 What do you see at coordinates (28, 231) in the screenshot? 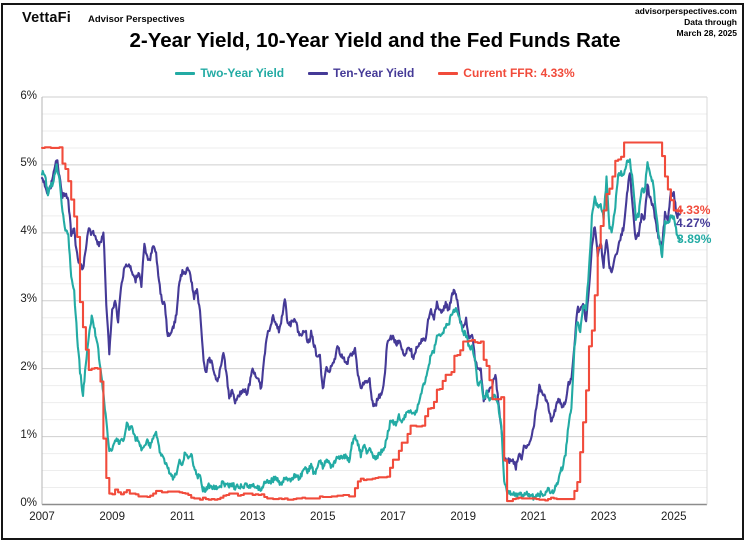
I see `y-tick-label: 4%` at bounding box center [28, 231].